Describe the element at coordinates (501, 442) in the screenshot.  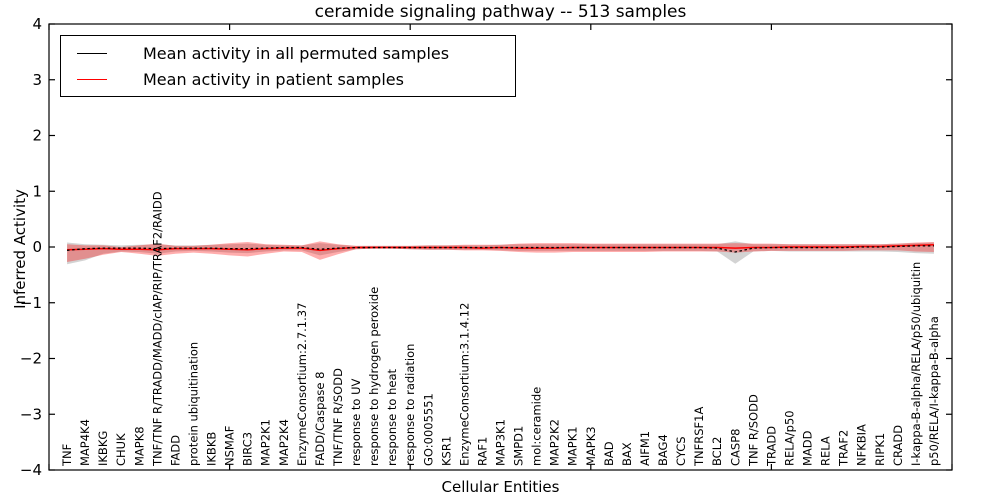
I see `x-category-label: MAP3K1` at that location.